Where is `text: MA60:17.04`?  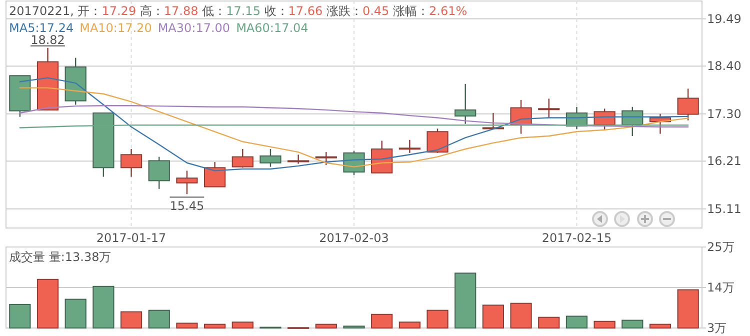
text: MA60:17.04 is located at coordinates (272, 28).